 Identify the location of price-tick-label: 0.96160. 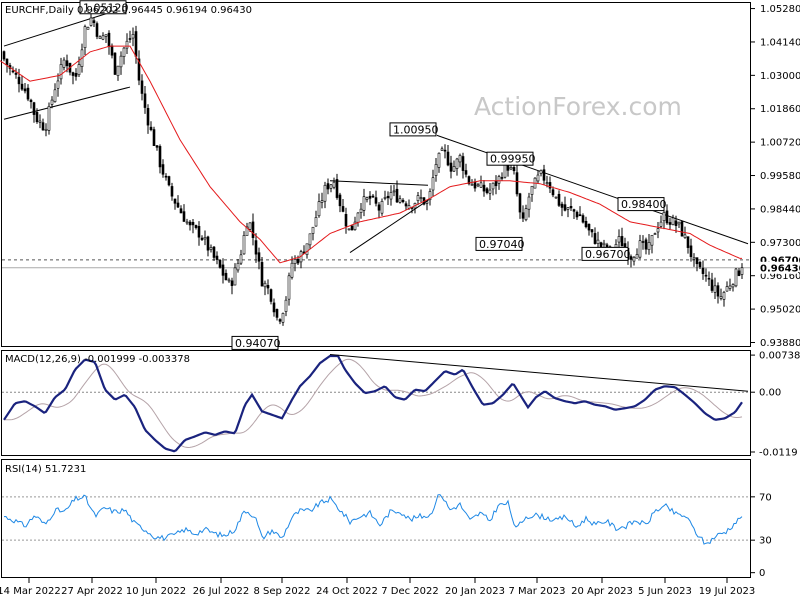
(780, 276).